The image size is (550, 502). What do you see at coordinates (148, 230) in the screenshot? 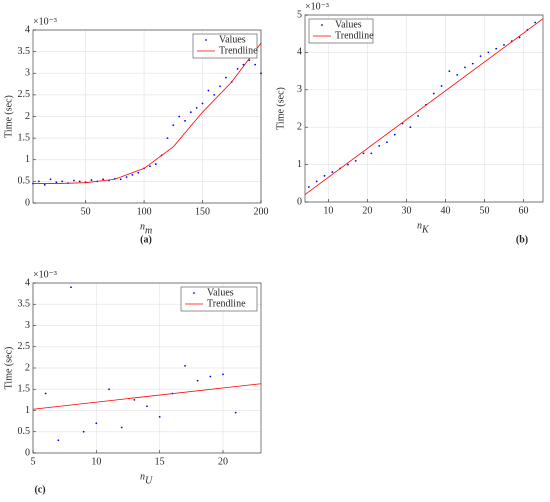
I see `x-axis-label-subscript: m` at bounding box center [148, 230].